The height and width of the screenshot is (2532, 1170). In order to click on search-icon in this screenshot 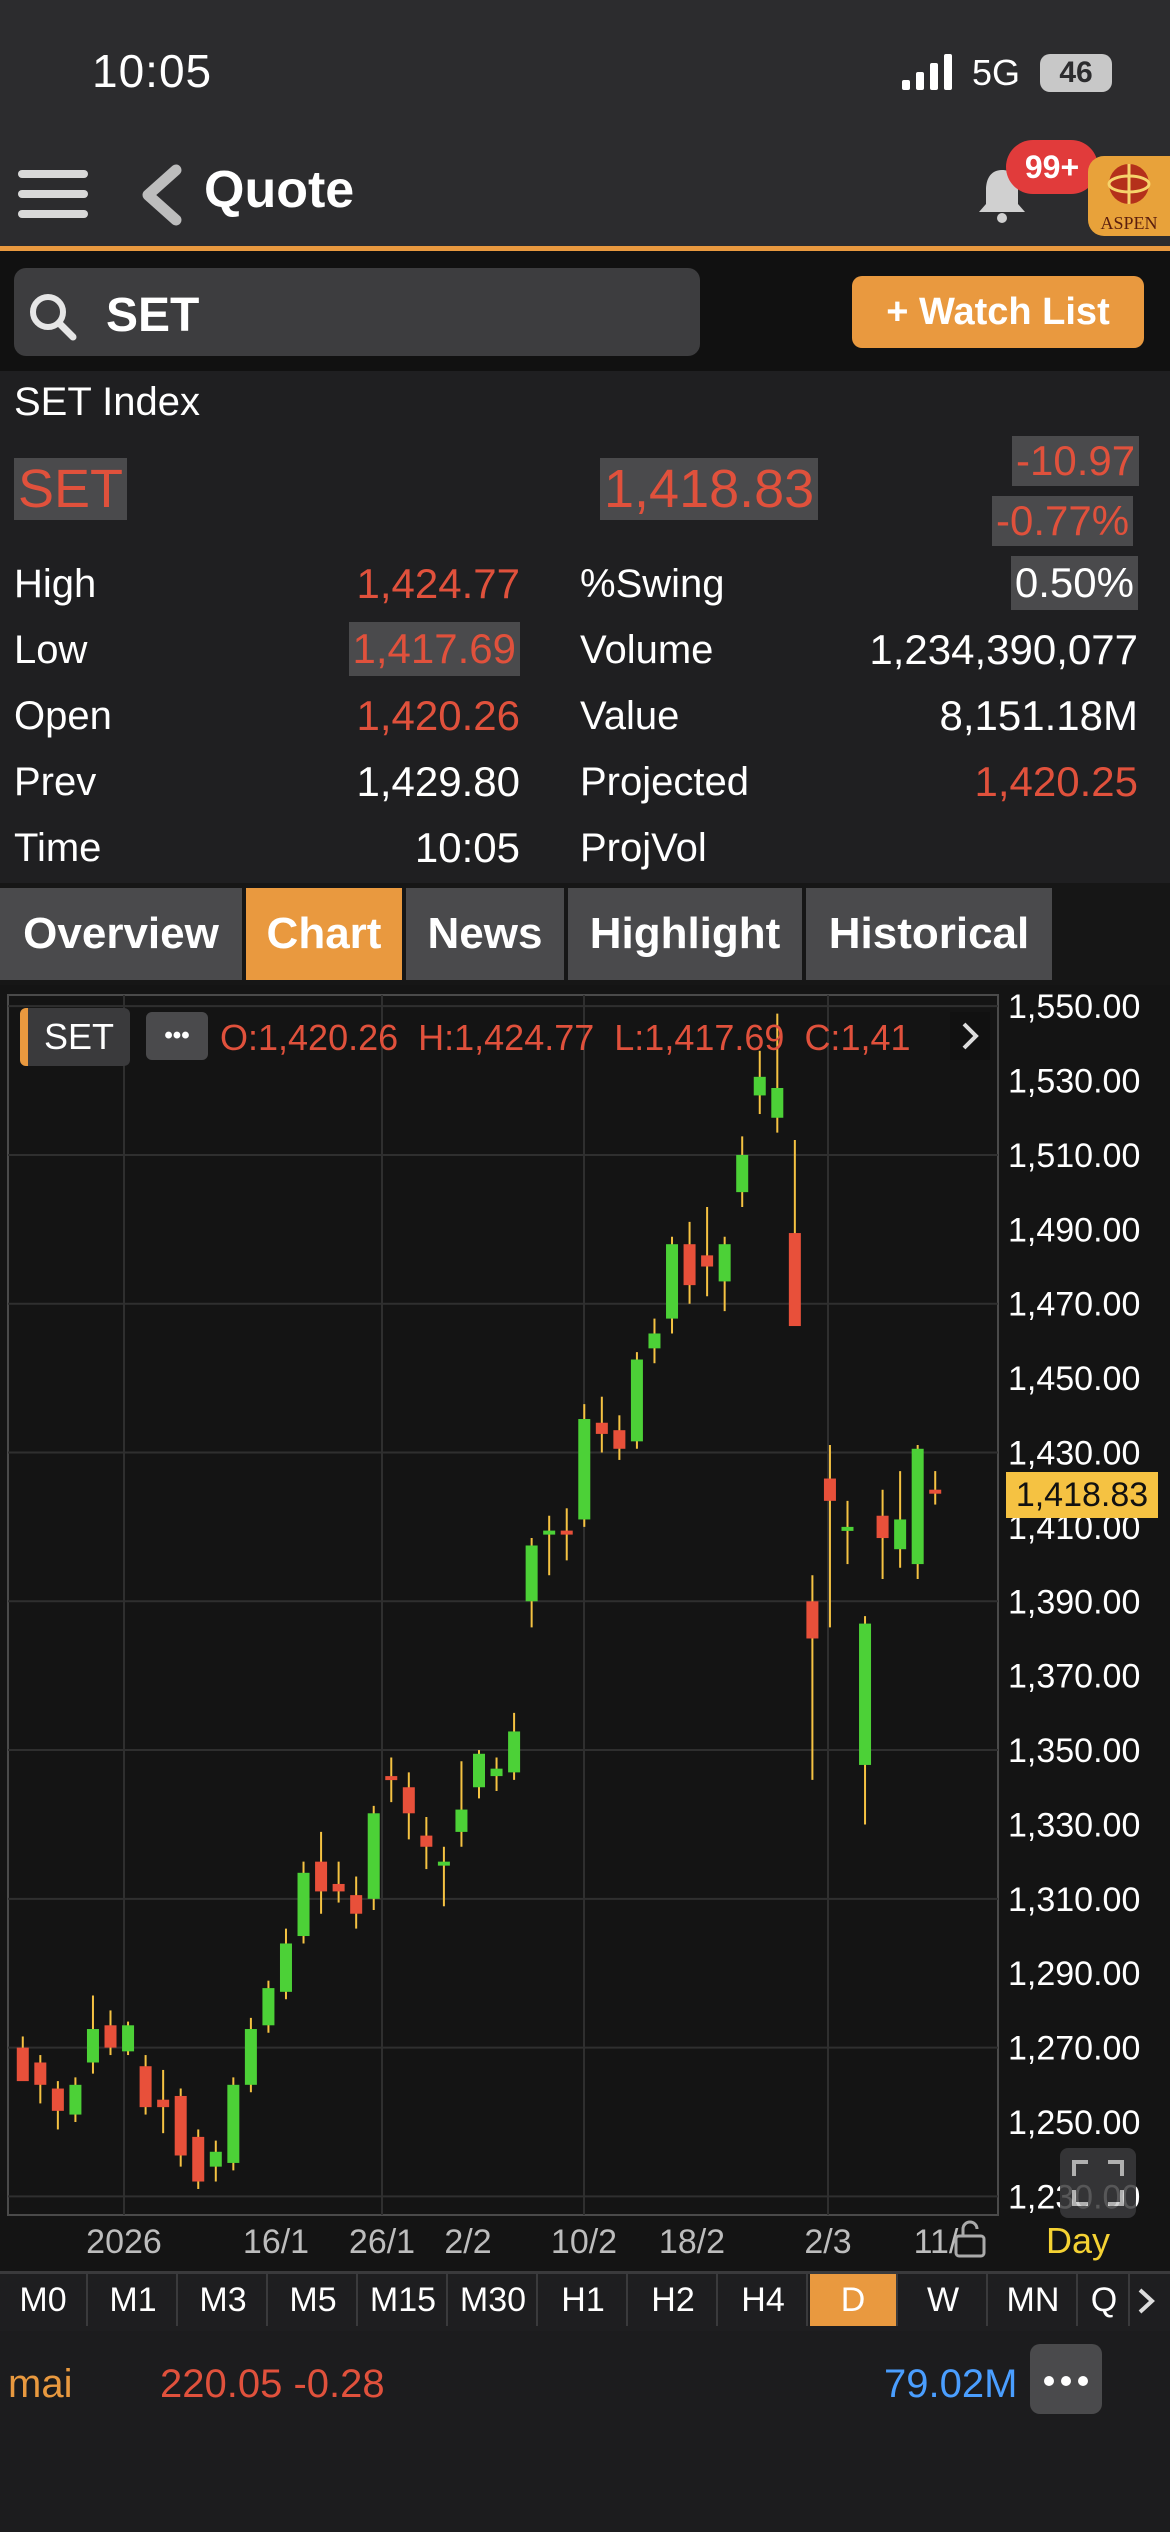, I will do `click(53, 317)`.